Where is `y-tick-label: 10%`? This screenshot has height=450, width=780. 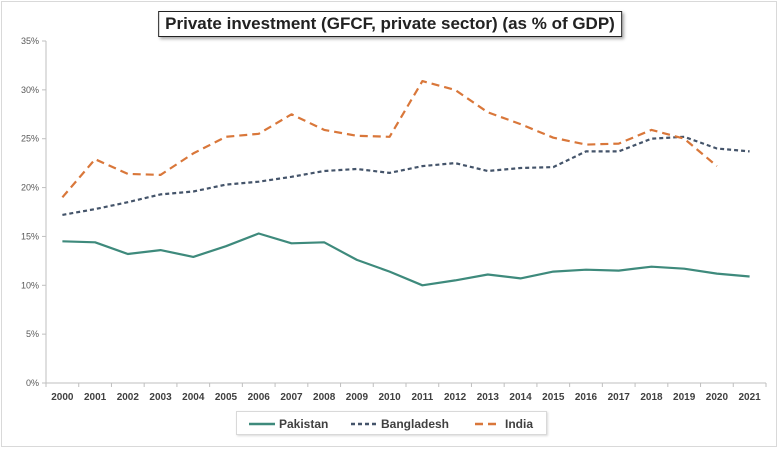 y-tick-label: 10% is located at coordinates (30, 285).